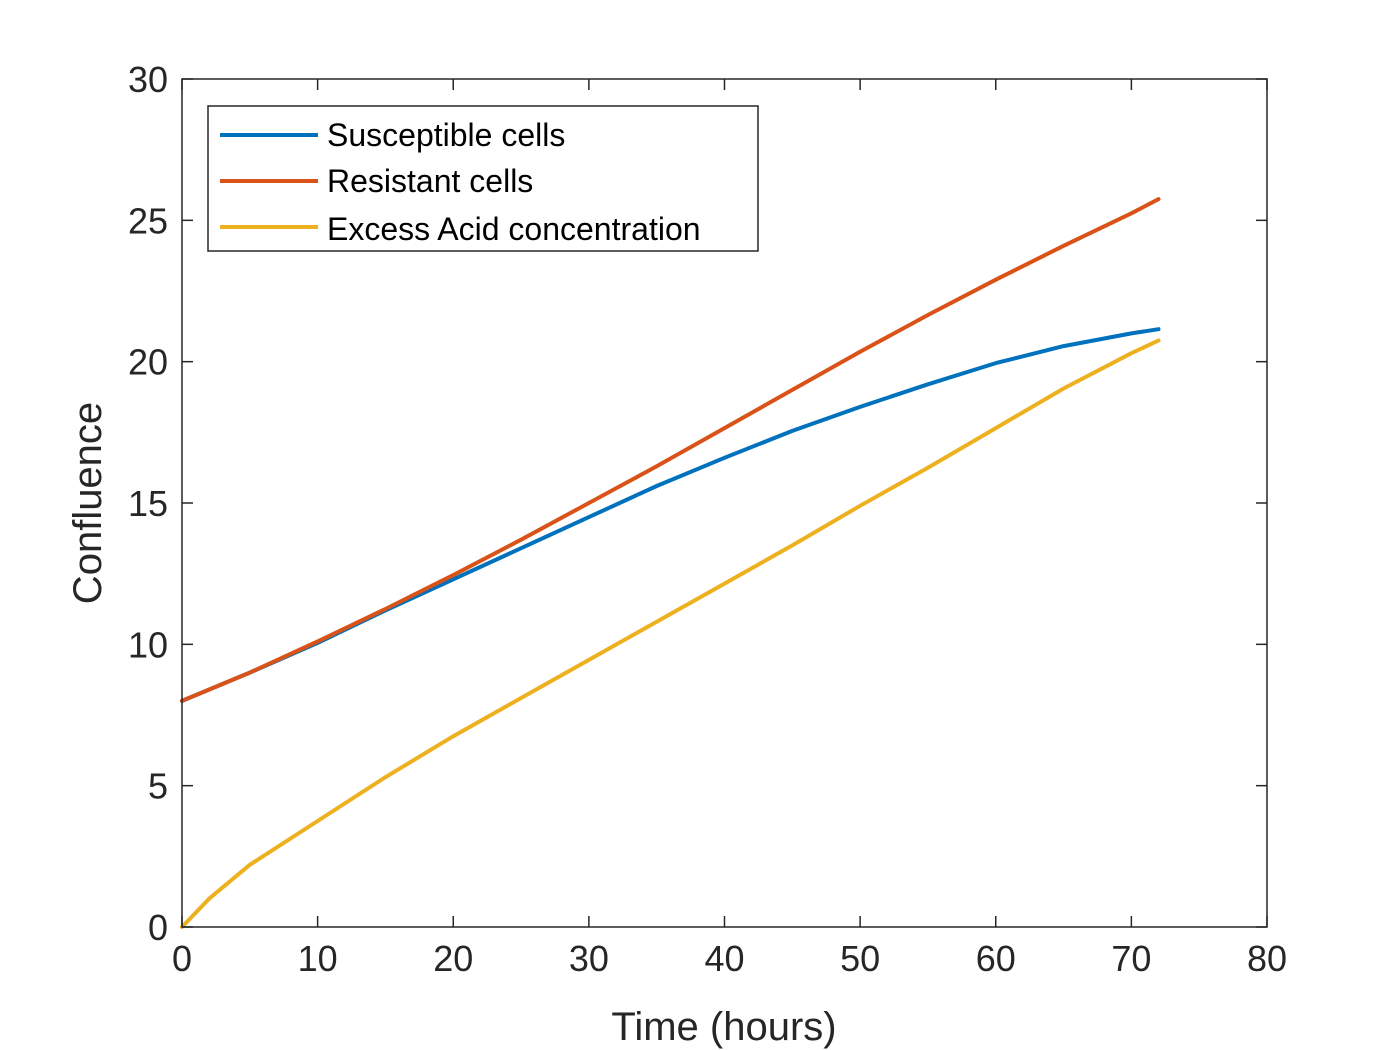  I want to click on y-tick-label: 25, so click(148, 220).